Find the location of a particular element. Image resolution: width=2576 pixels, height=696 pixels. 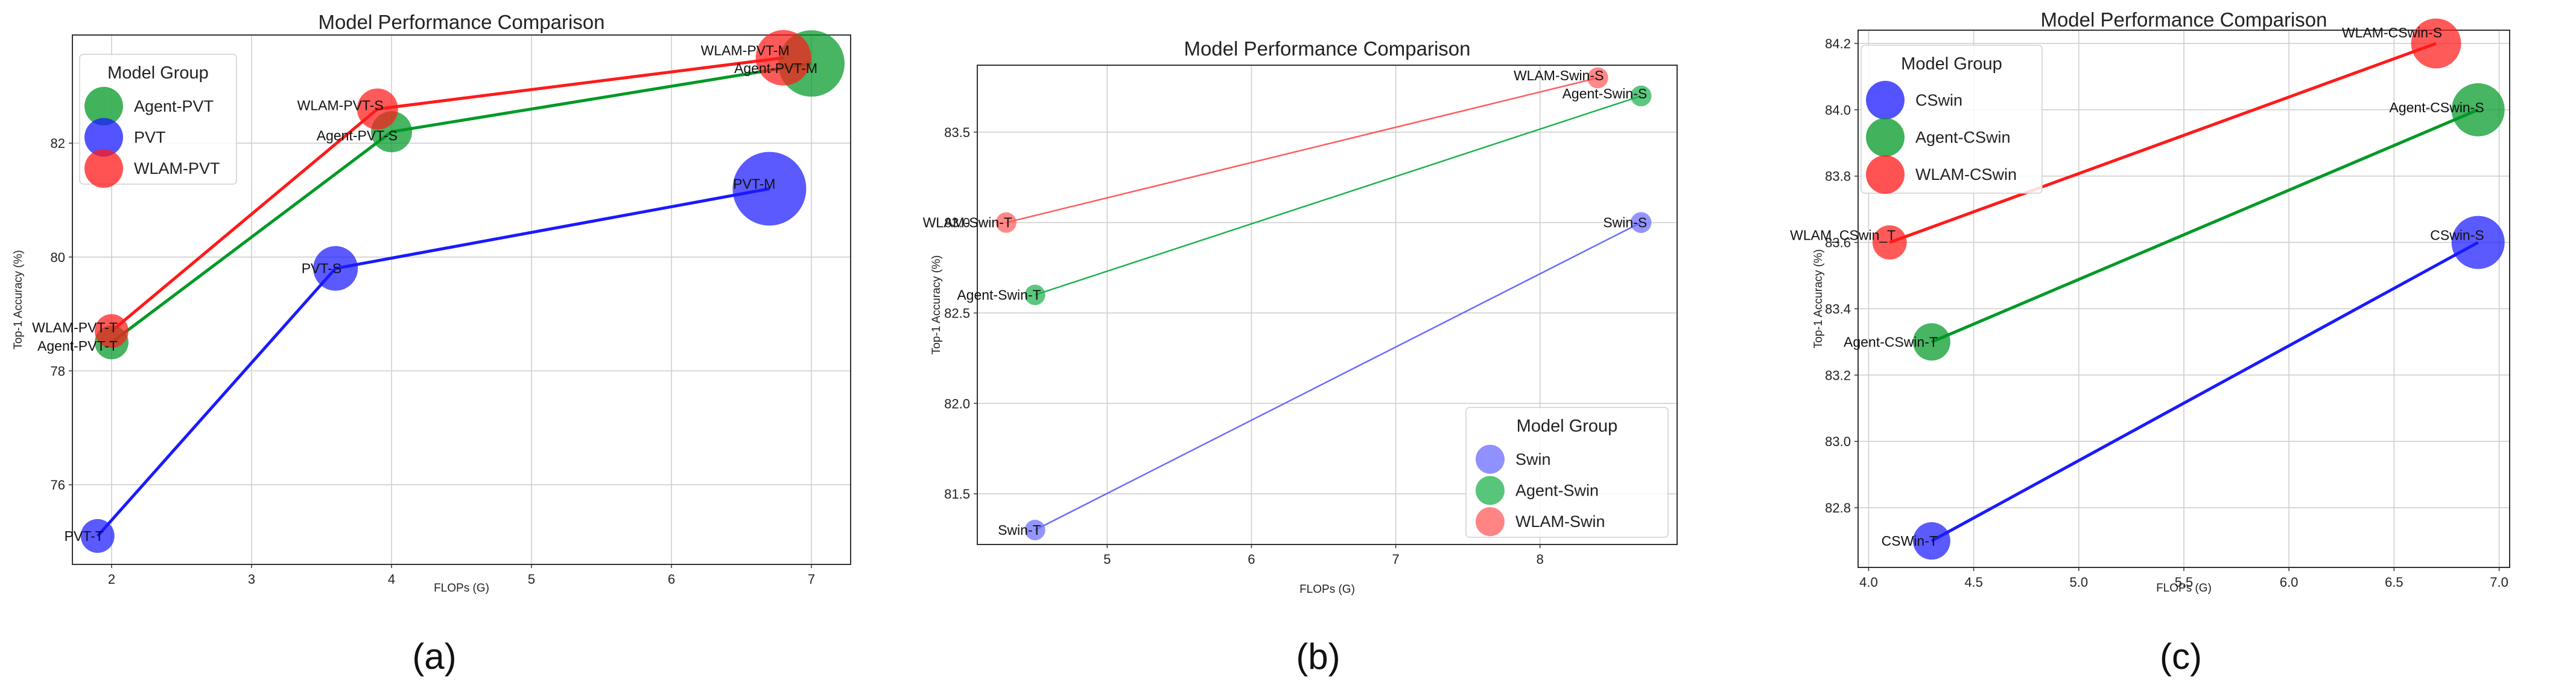

data-point-agent-cswin-s is located at coordinates (2478, 109).